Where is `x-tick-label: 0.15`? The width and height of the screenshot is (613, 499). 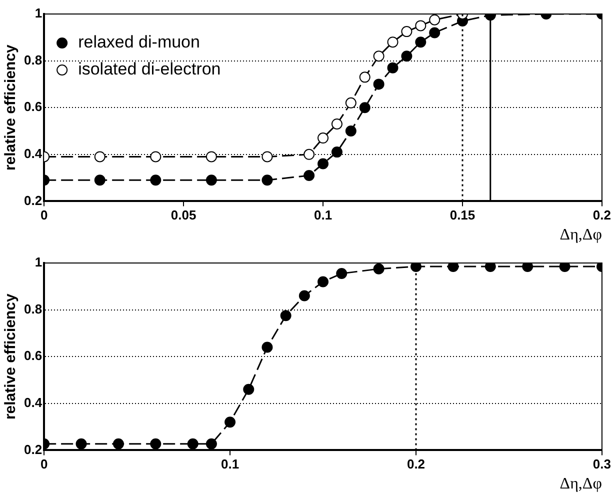 x-tick-label: 0.15 is located at coordinates (463, 215).